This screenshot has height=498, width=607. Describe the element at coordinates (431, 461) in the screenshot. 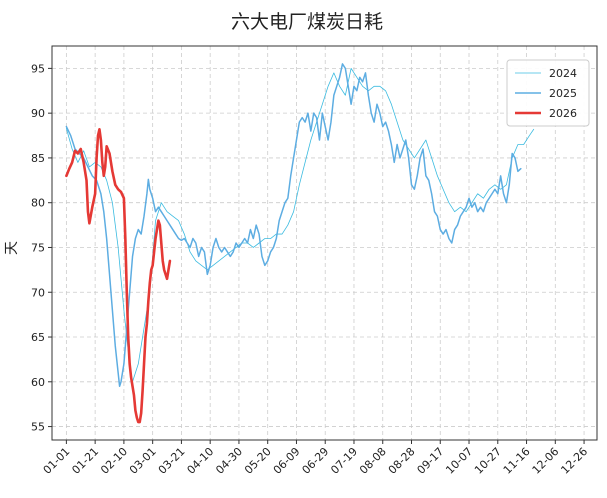

I see `x-tick-label: 09-17` at that location.